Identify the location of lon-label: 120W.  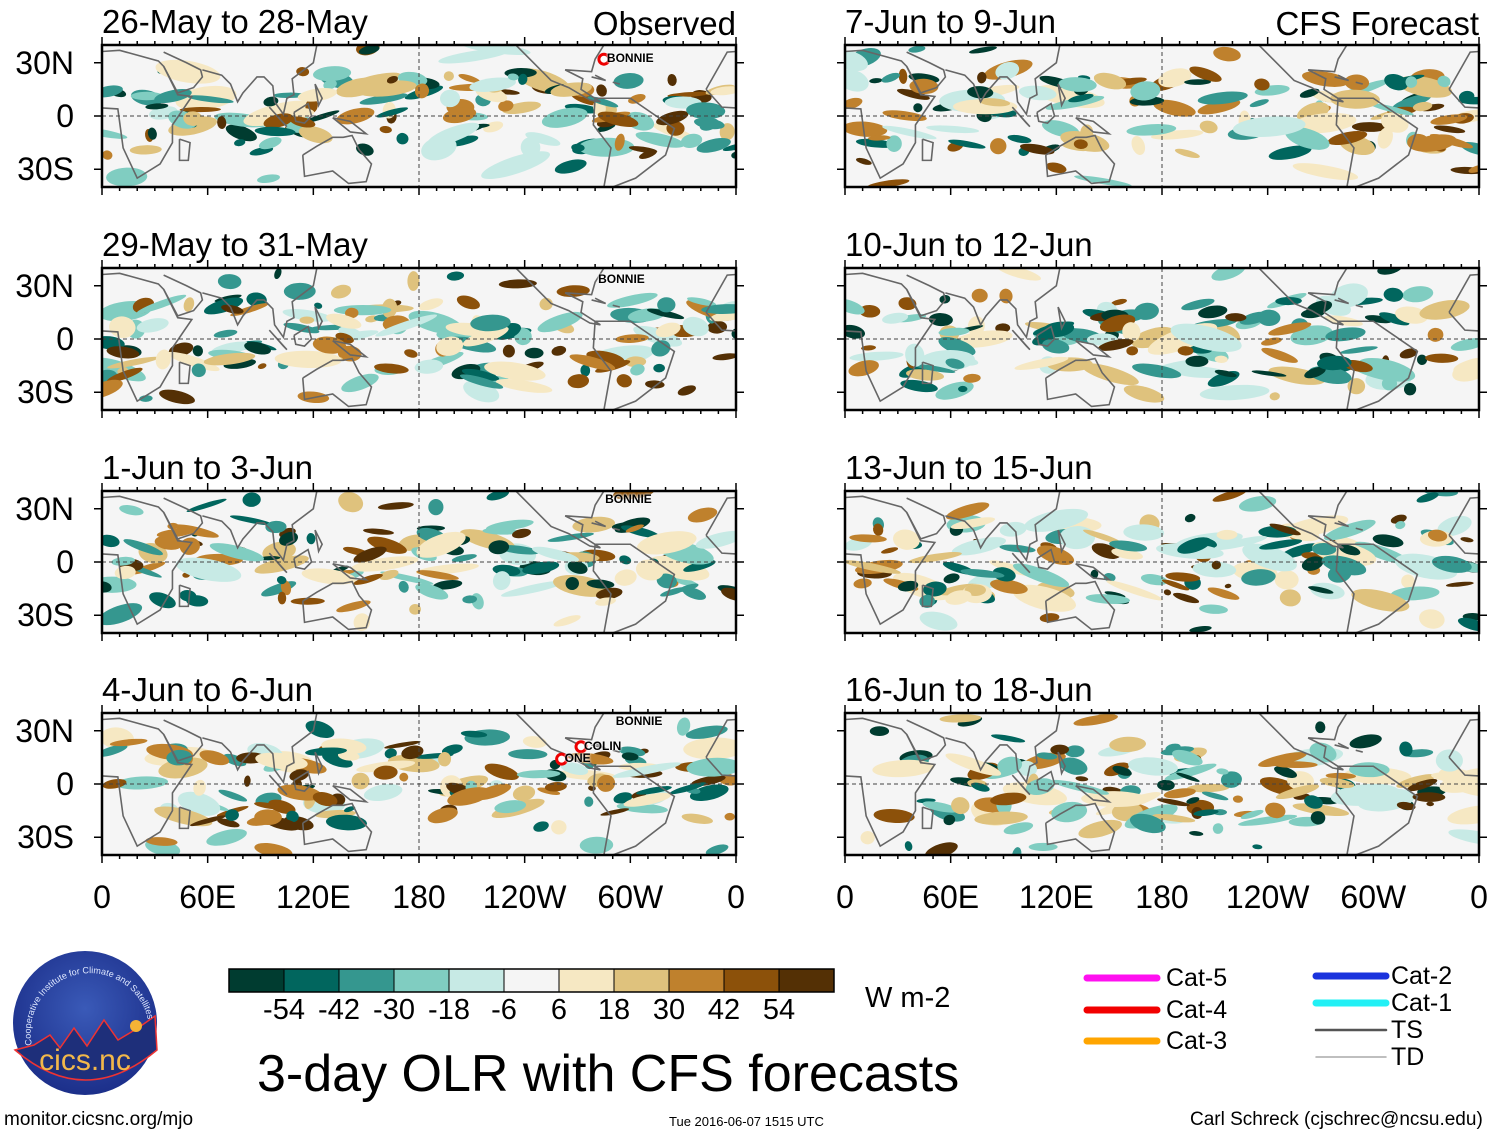
(524, 897).